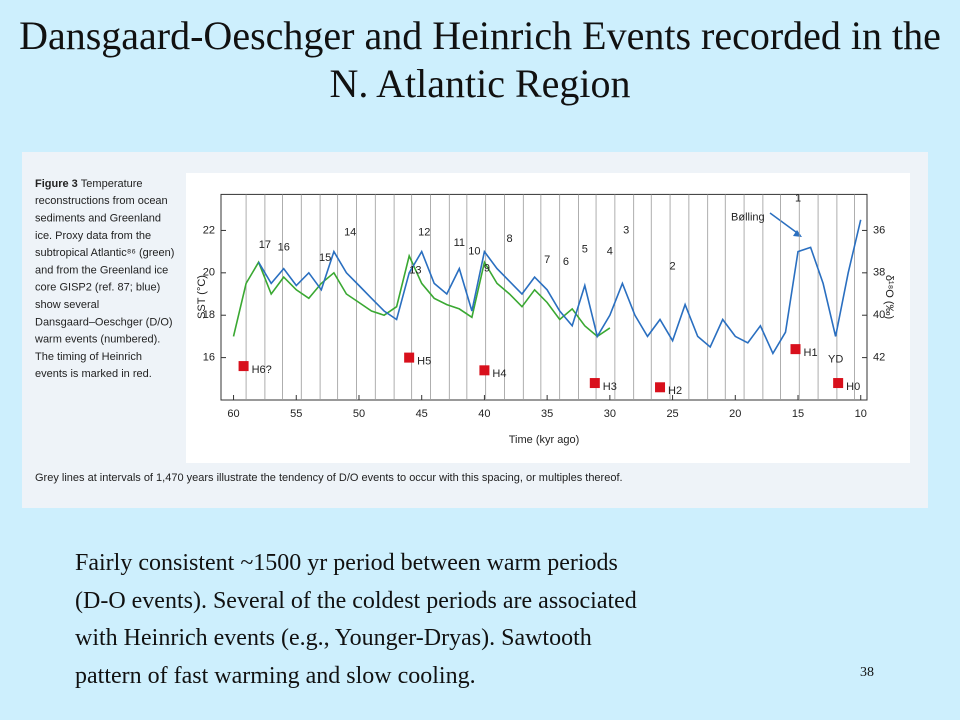 The image size is (960, 720). I want to click on caption-line: Figure 3 Temperature, so click(89, 184).